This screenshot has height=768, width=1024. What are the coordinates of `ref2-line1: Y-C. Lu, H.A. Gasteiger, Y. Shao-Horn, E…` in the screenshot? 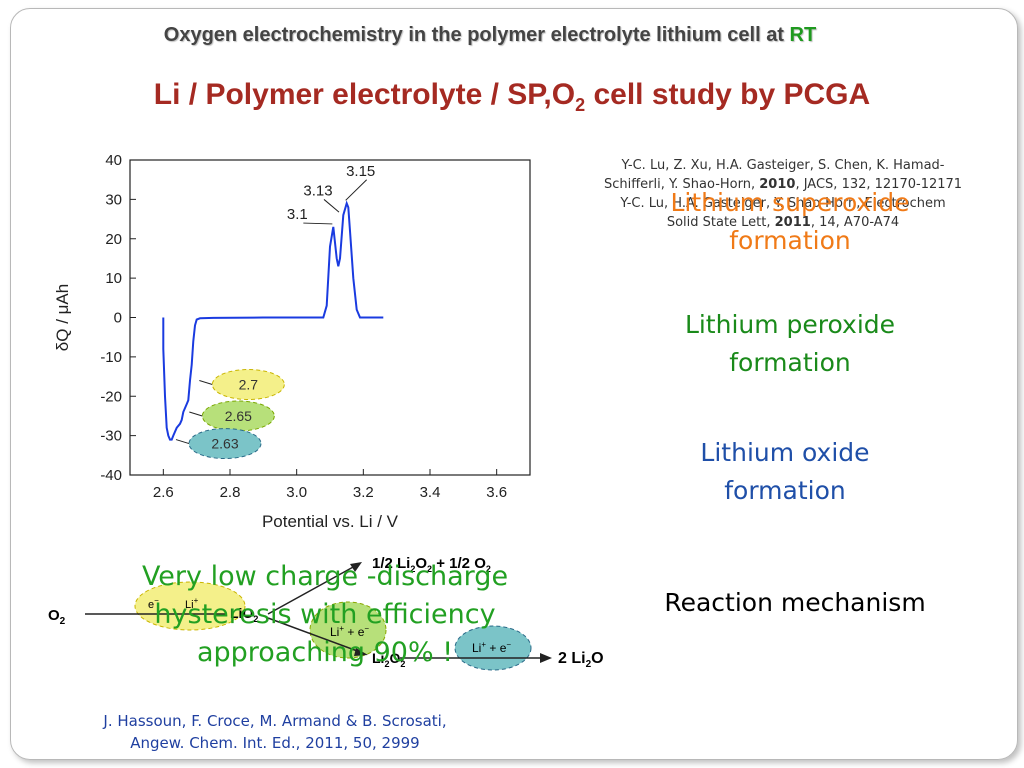 It's located at (783, 203).